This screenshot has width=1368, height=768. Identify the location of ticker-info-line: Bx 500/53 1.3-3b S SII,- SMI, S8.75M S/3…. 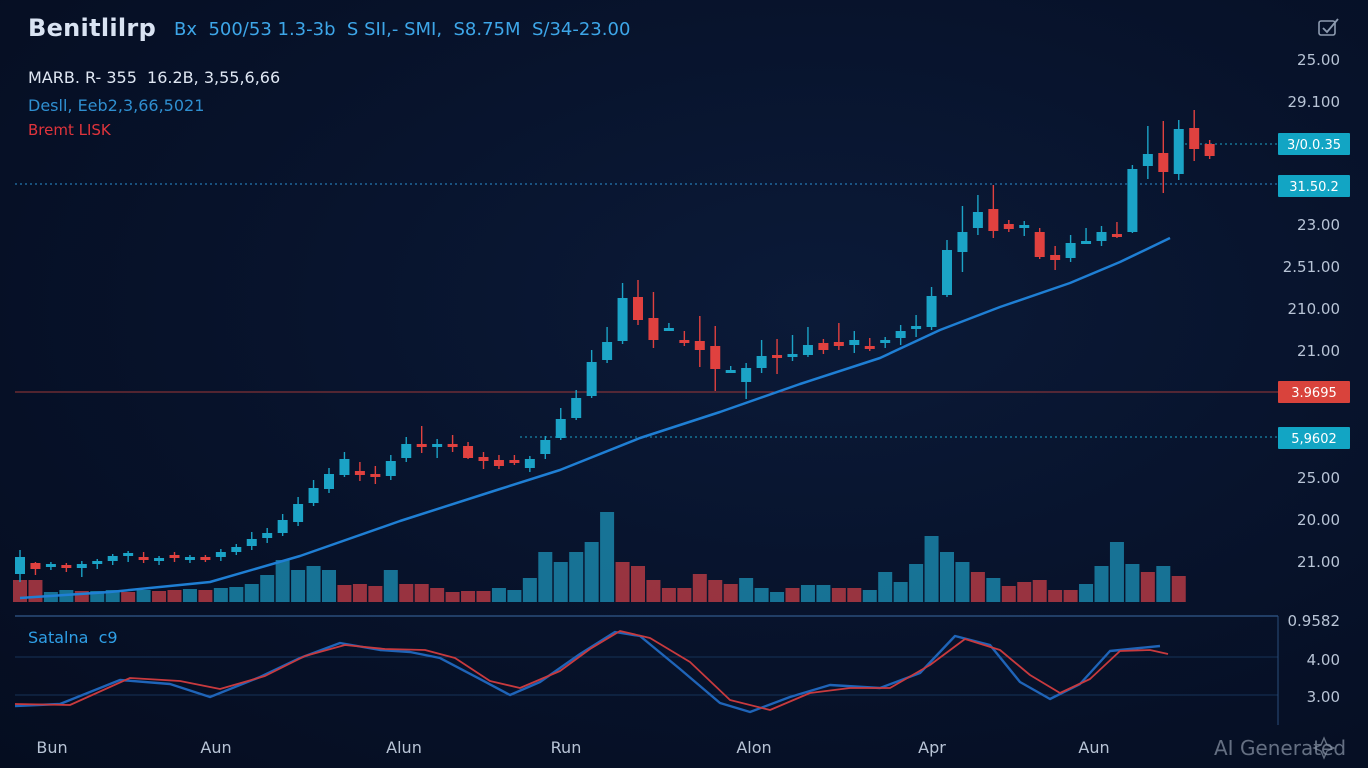
(402, 29).